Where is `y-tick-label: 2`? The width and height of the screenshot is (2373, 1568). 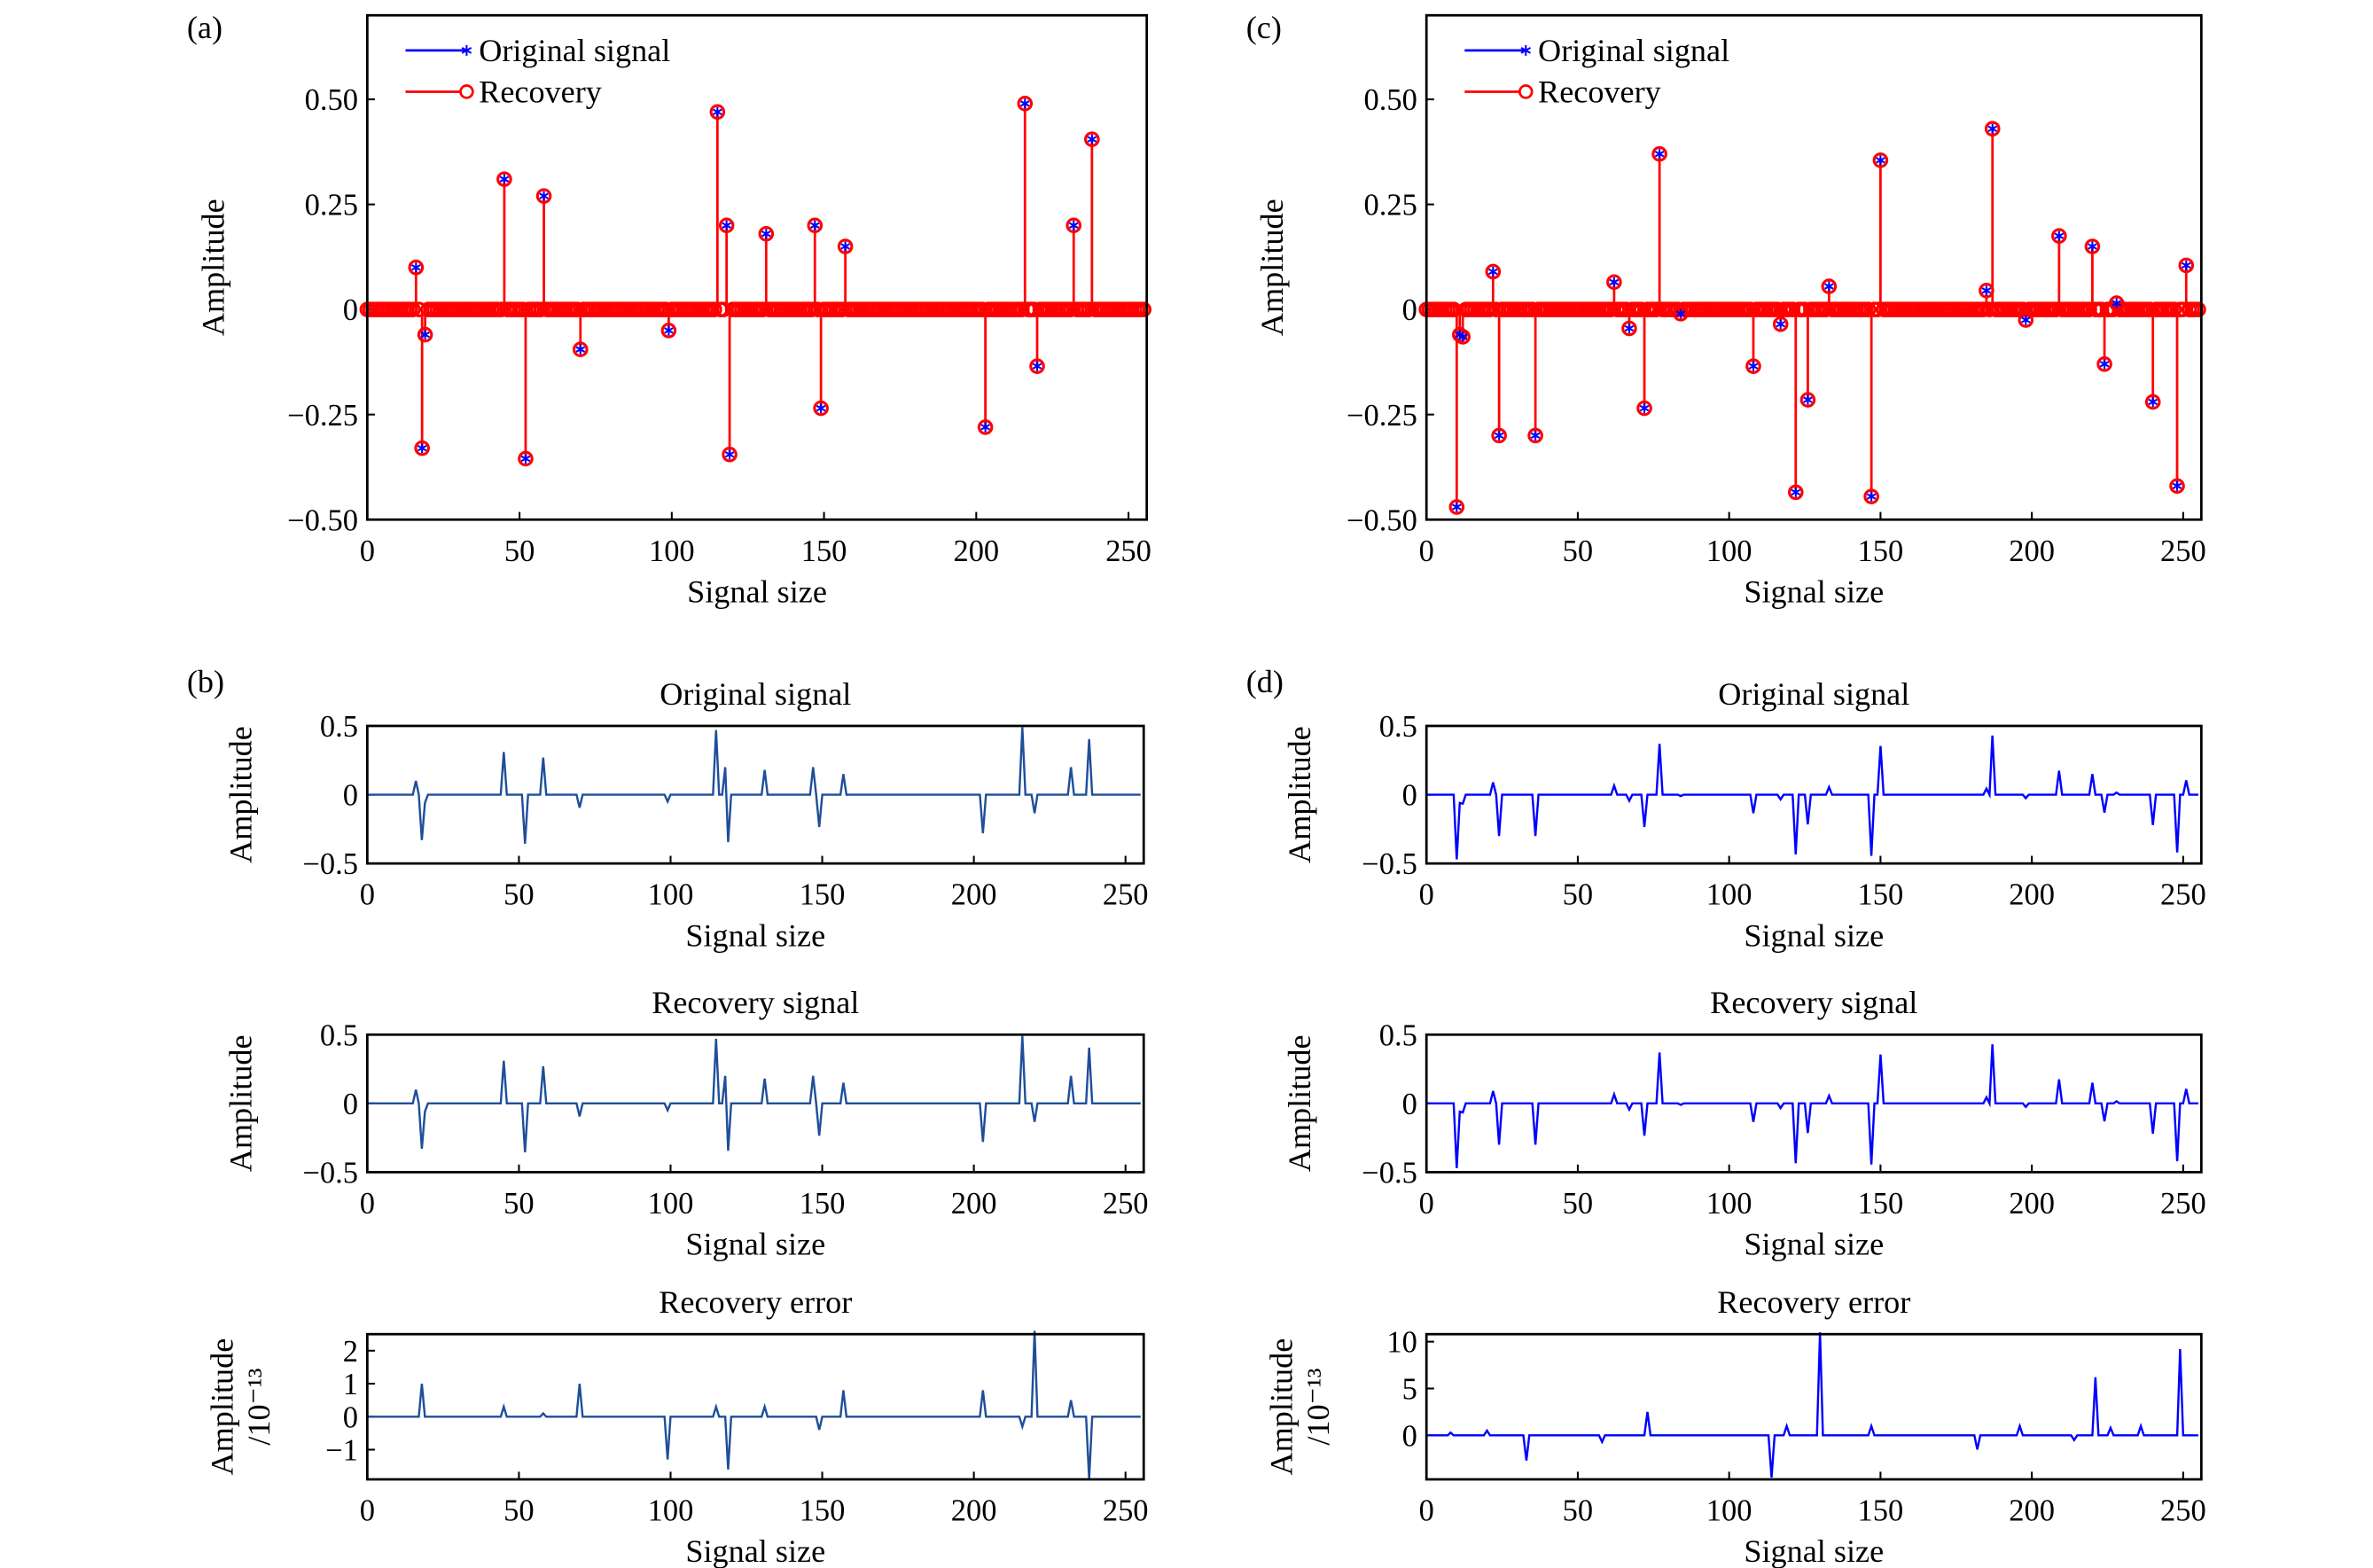 y-tick-label: 2 is located at coordinates (351, 1352).